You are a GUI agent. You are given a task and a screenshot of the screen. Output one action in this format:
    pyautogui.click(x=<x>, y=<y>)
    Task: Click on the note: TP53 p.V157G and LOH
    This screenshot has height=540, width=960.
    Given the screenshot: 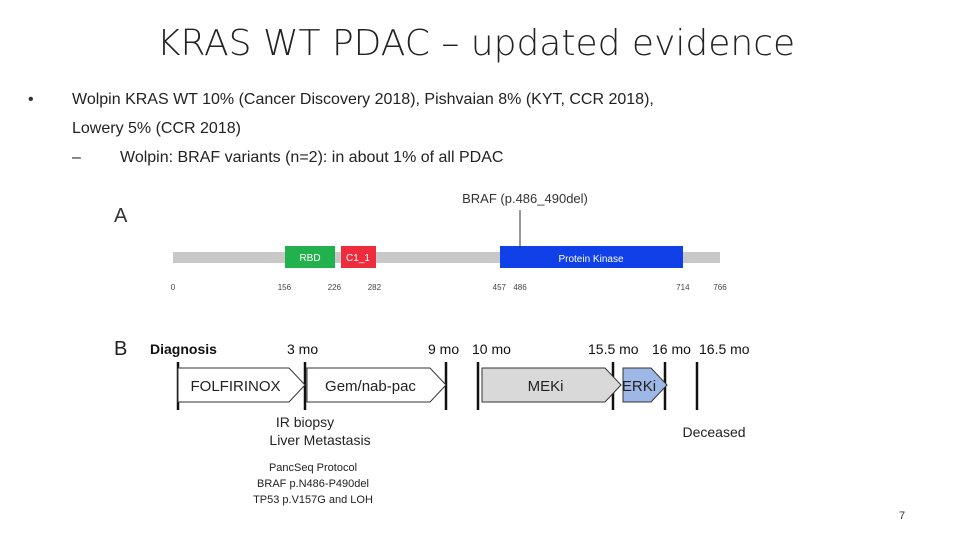 What is the action you would take?
    pyautogui.click(x=313, y=500)
    